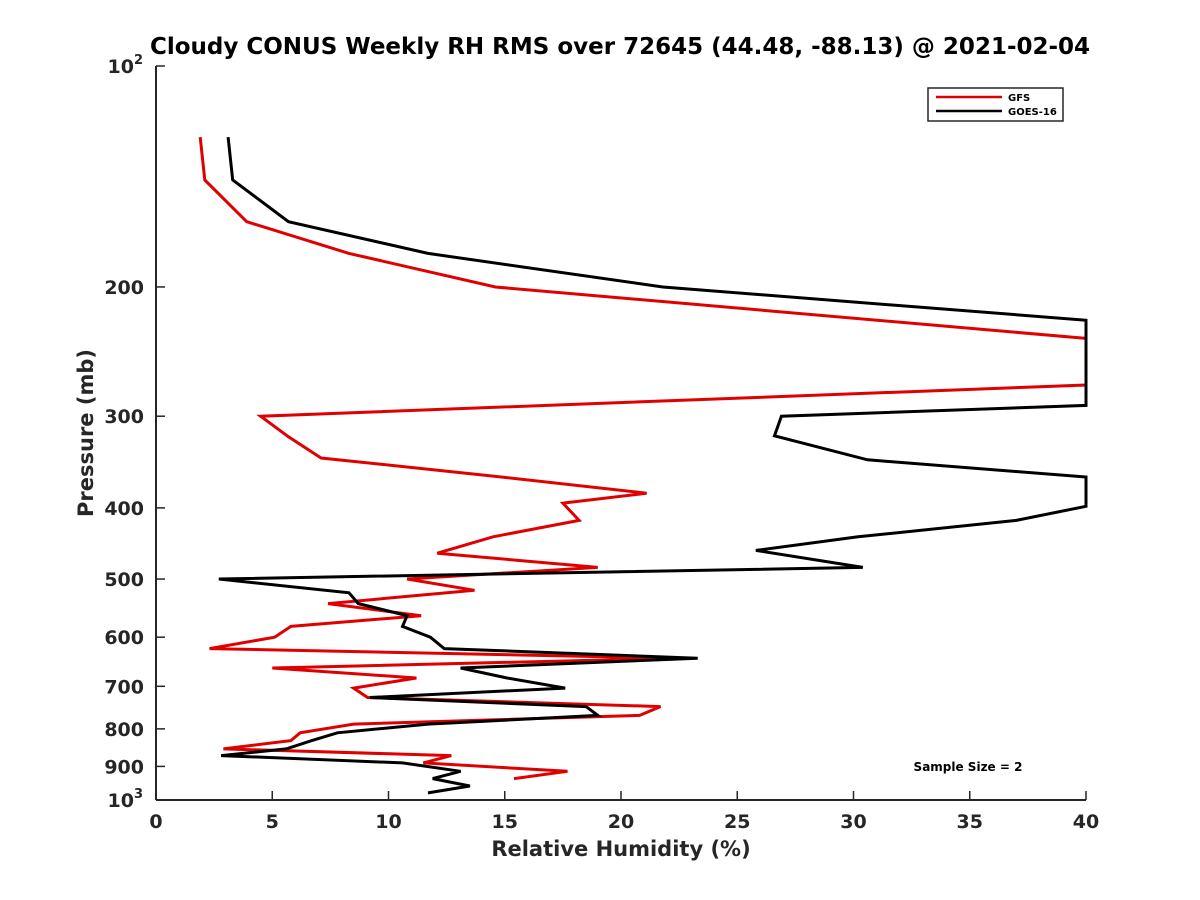 This screenshot has height=900, width=1200. I want to click on y-axis-label: Pressure (mb), so click(86, 433).